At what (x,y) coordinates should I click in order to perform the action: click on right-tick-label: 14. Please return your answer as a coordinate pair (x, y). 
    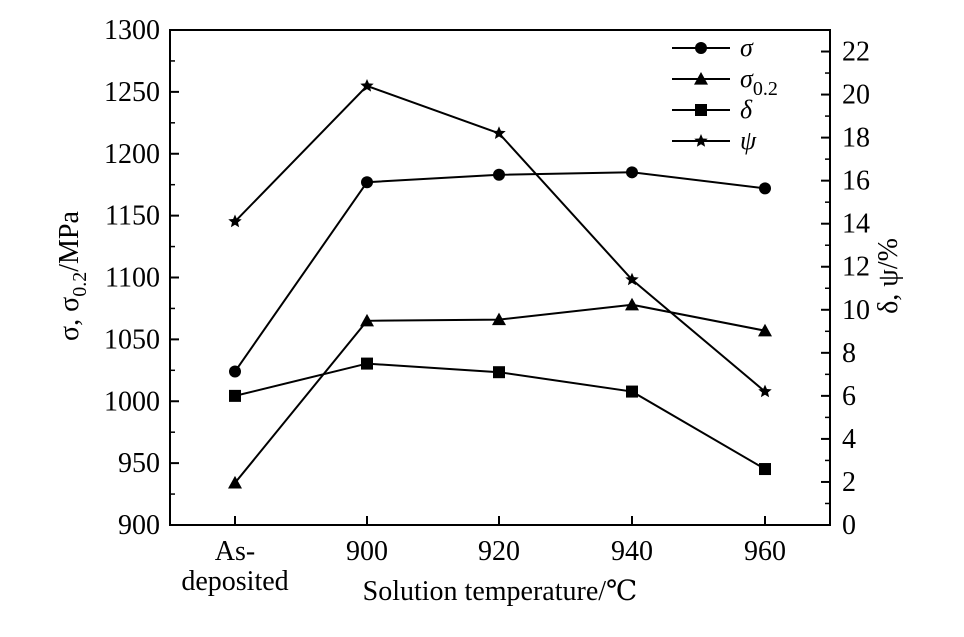
    Looking at the image, I should click on (856, 224).